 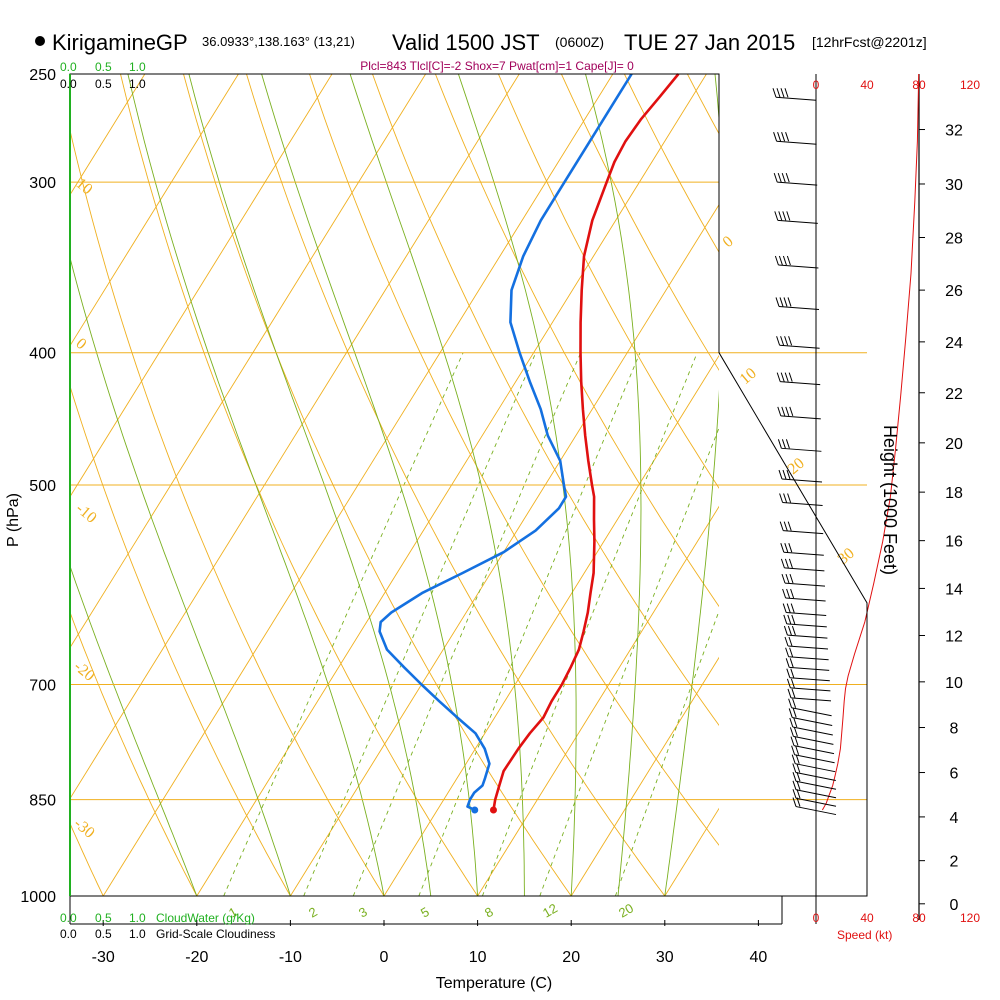 I want to click on pressure-tick-label: 300, so click(x=42, y=183).